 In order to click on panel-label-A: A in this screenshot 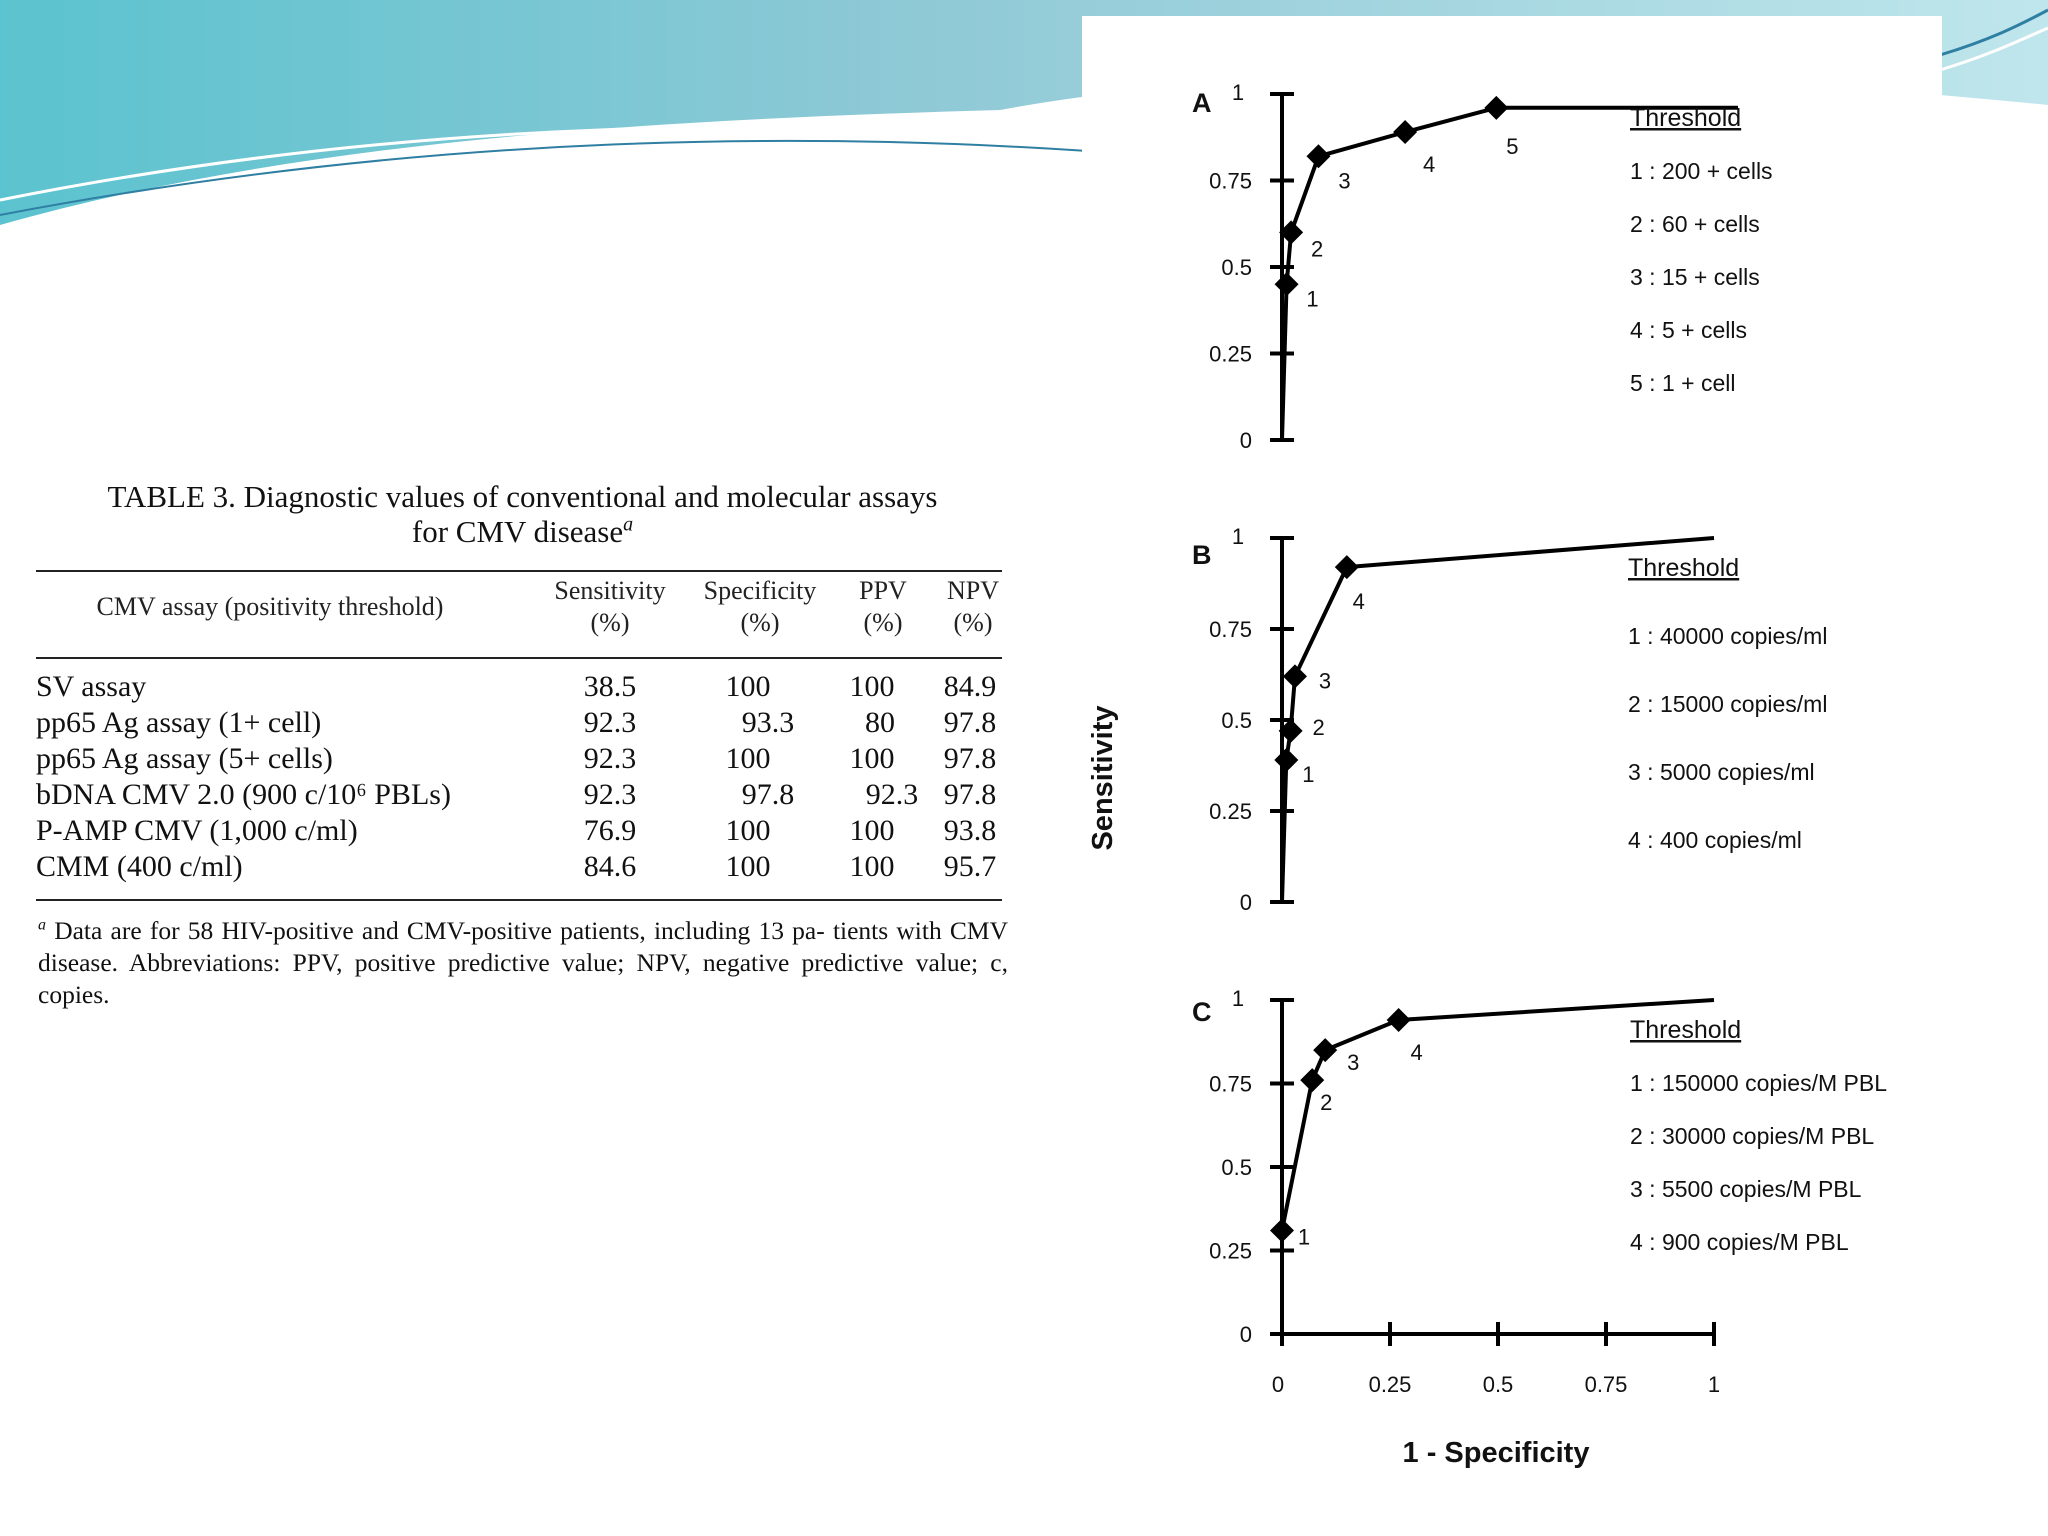, I will do `click(1202, 103)`.